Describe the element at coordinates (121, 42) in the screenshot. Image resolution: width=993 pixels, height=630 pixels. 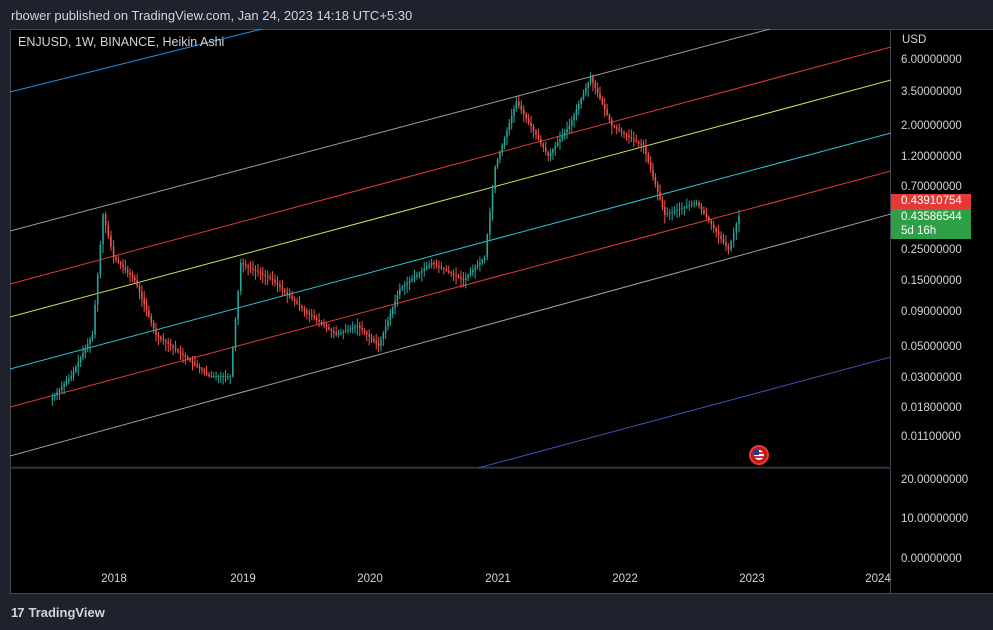
I see `symbol-legend: ENJUSD, 1W, BINANCE, Heikin Ashi` at that location.